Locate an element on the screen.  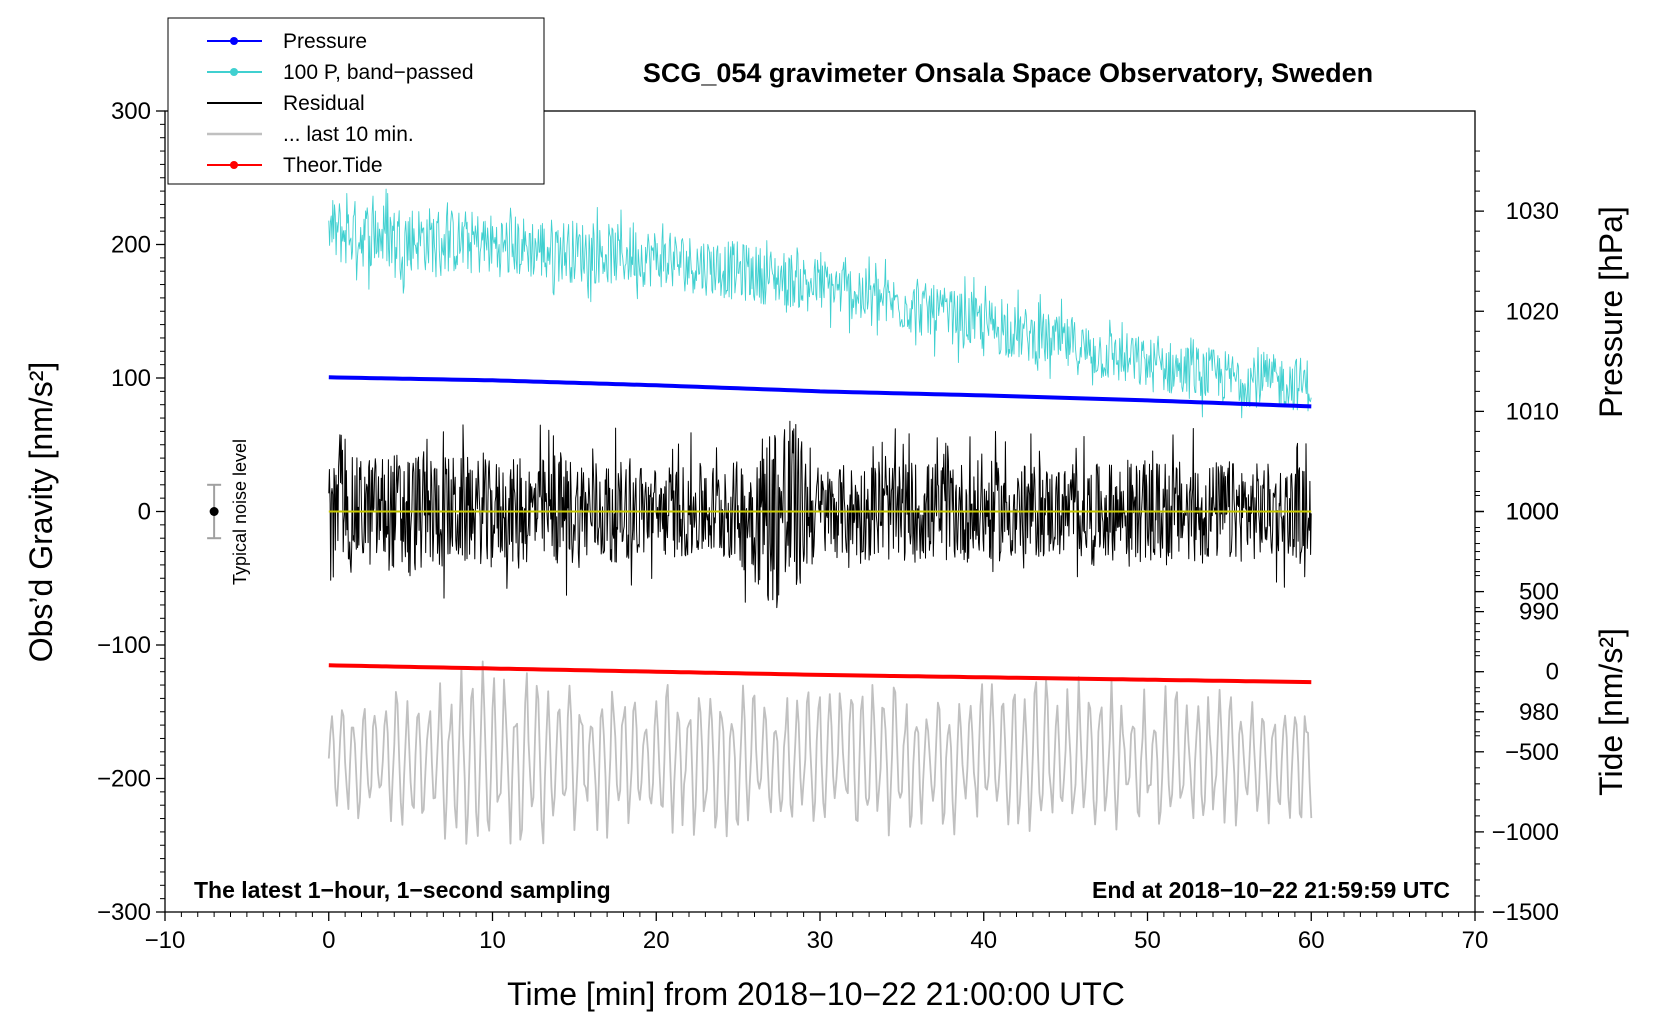
series-theor-tide is located at coordinates (820, 674).